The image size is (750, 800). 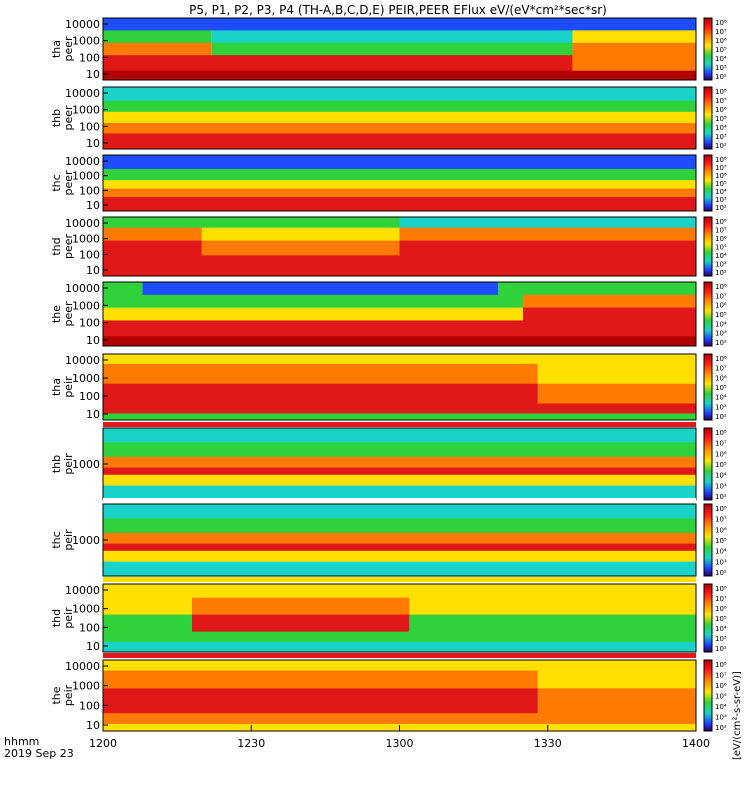 What do you see at coordinates (39, 753) in the screenshot?
I see `x-axis-label: 2019 Sep 23` at bounding box center [39, 753].